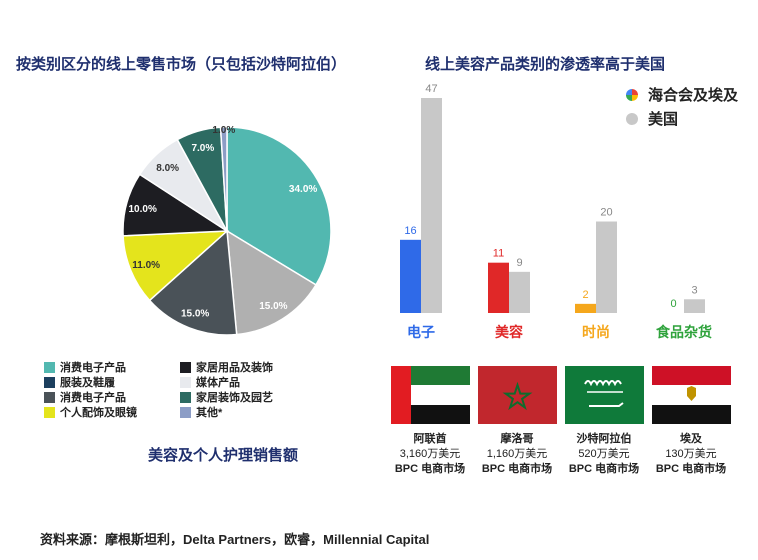 The width and height of the screenshot is (758, 560). Describe the element at coordinates (694, 290) in the screenshot. I see `bar-value-label: 3` at that location.